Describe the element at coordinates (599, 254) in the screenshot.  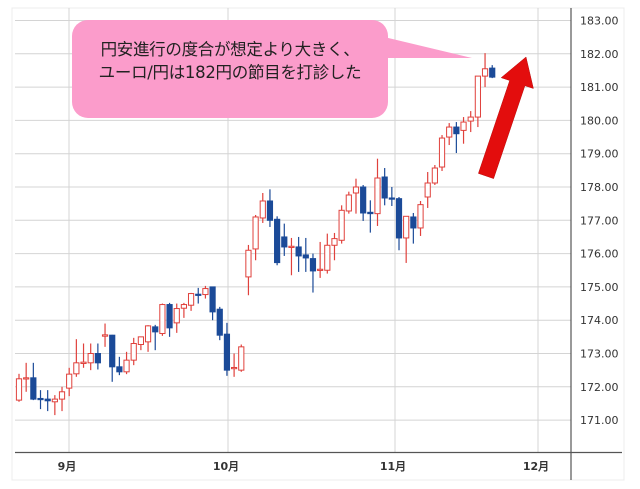
I see `y-tick-label: 176.00` at that location.